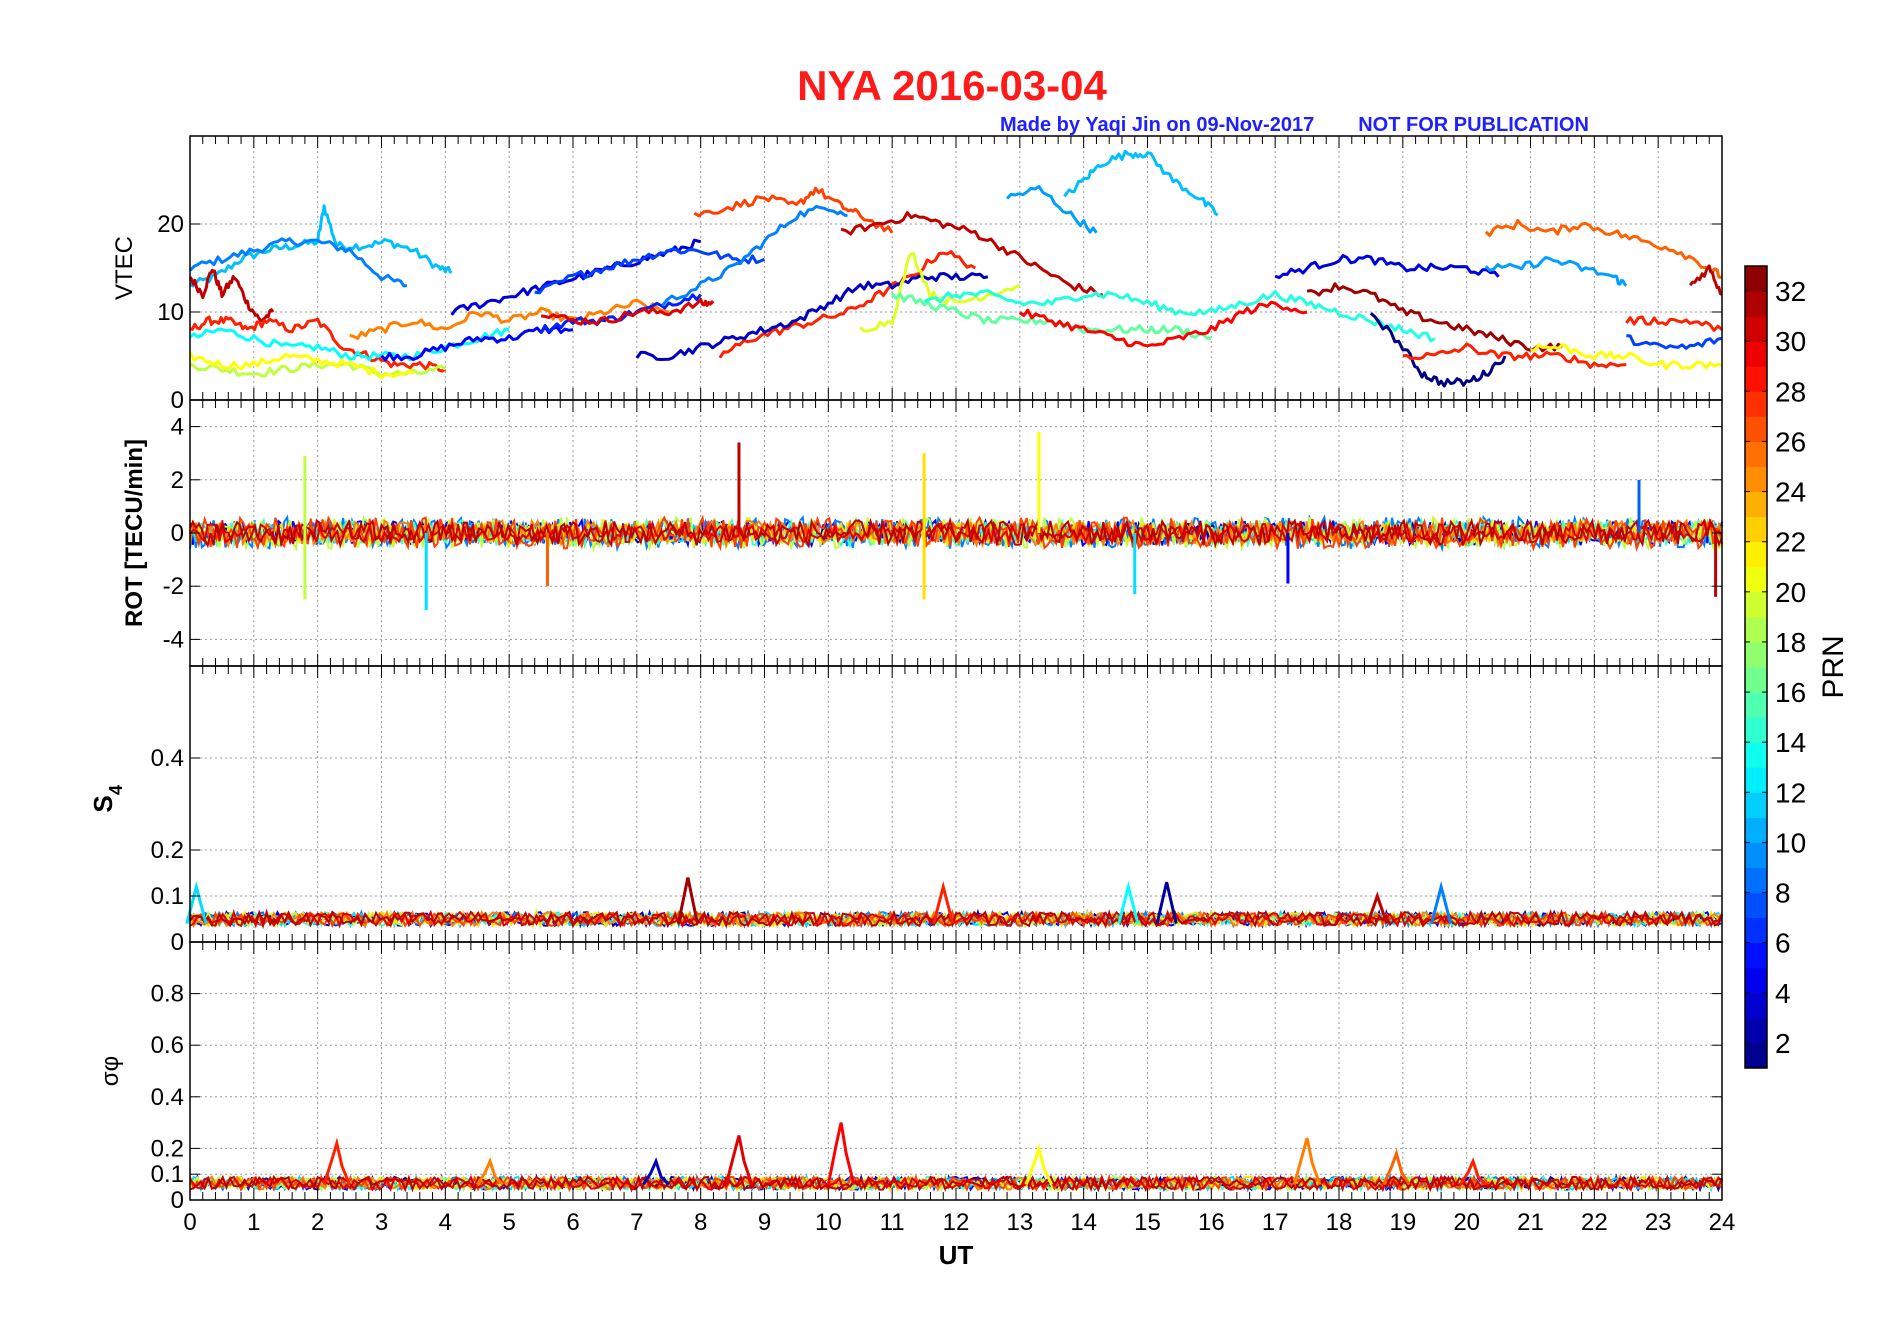  I want to click on colorbar-tick-label: 30, so click(1790, 341).